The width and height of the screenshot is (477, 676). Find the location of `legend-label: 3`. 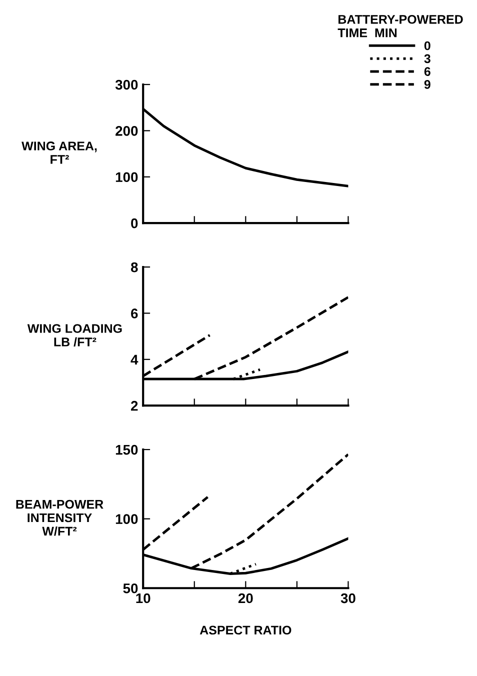

legend-label: 3 is located at coordinates (427, 59).